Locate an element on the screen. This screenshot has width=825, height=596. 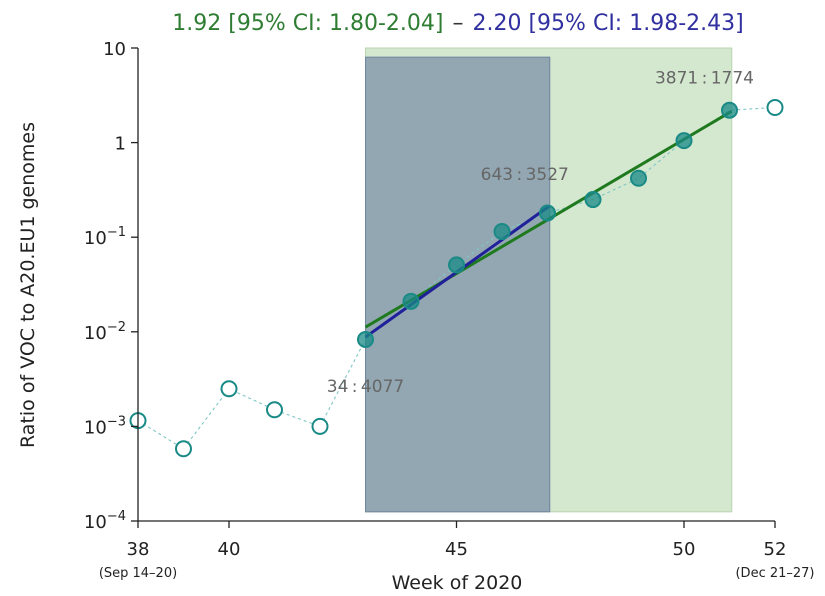
y-tick-label-0: 10⁻⁴ is located at coordinates (105, 521).